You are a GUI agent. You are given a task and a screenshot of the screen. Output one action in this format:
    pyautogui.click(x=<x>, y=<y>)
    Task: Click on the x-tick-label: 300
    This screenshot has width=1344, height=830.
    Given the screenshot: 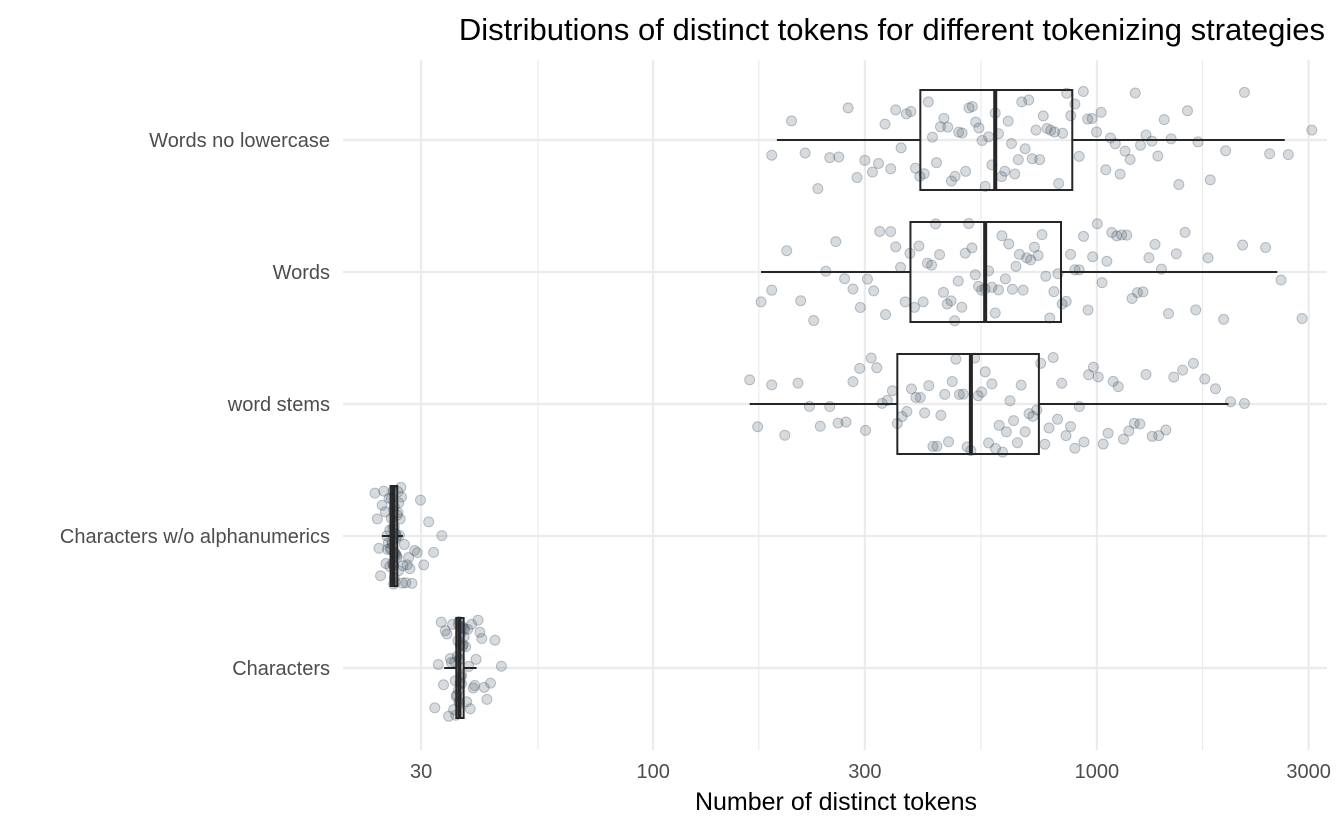 What is the action you would take?
    pyautogui.click(x=864, y=772)
    